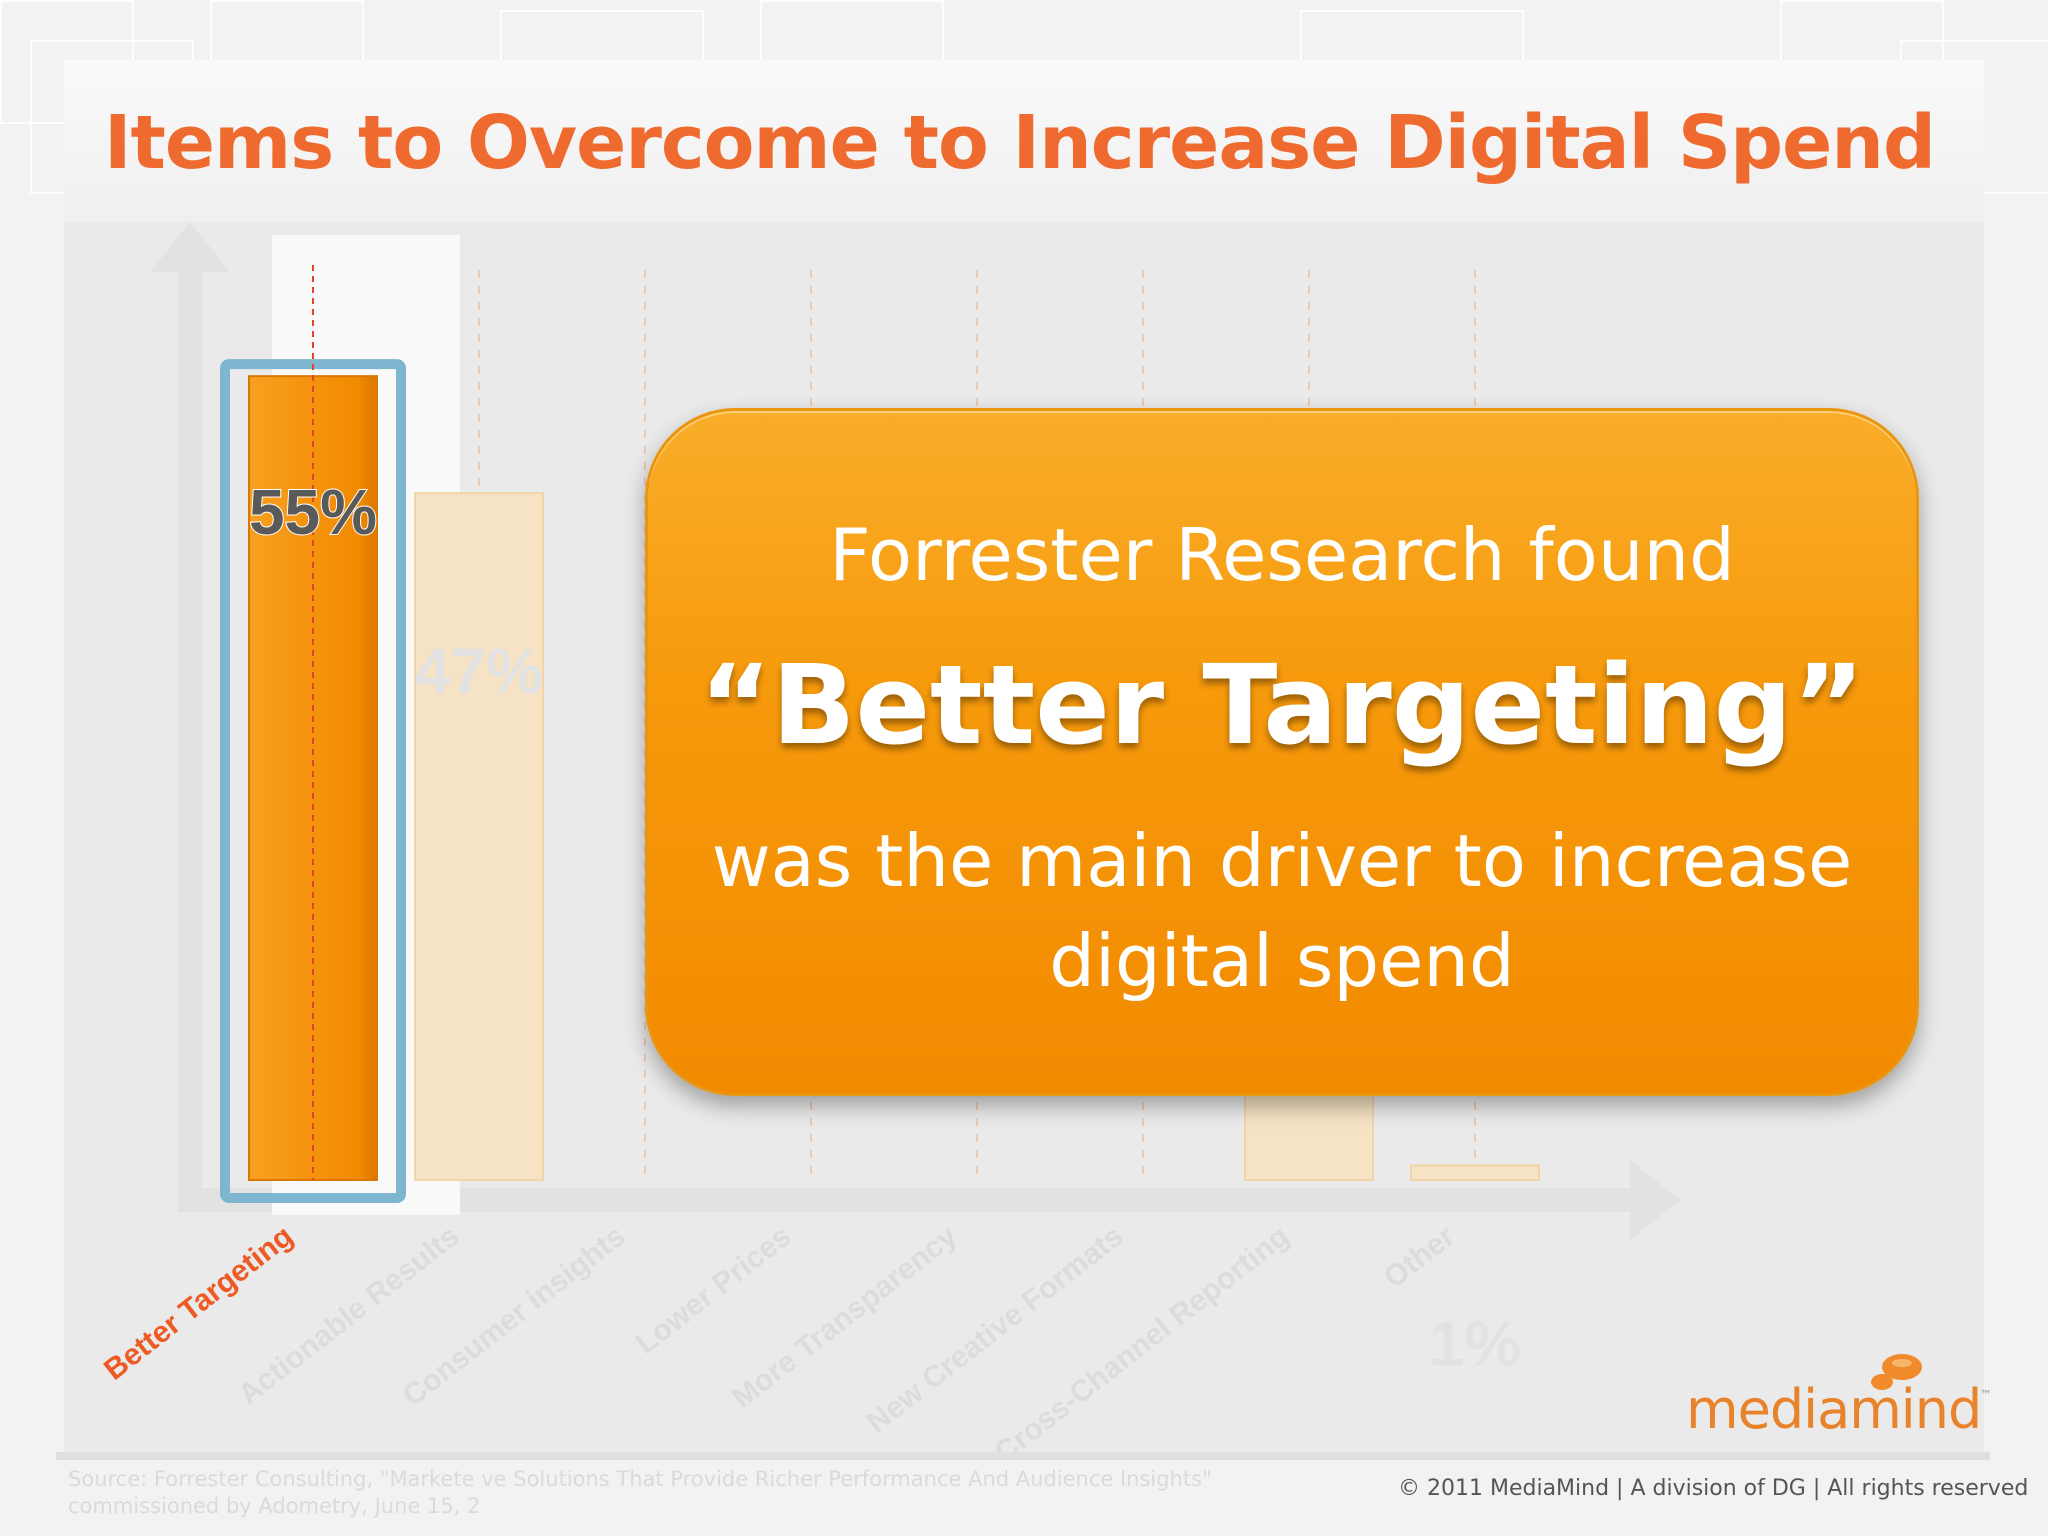 The width and height of the screenshot is (2048, 1536). I want to click on footer-rule, so click(1023, 1456).